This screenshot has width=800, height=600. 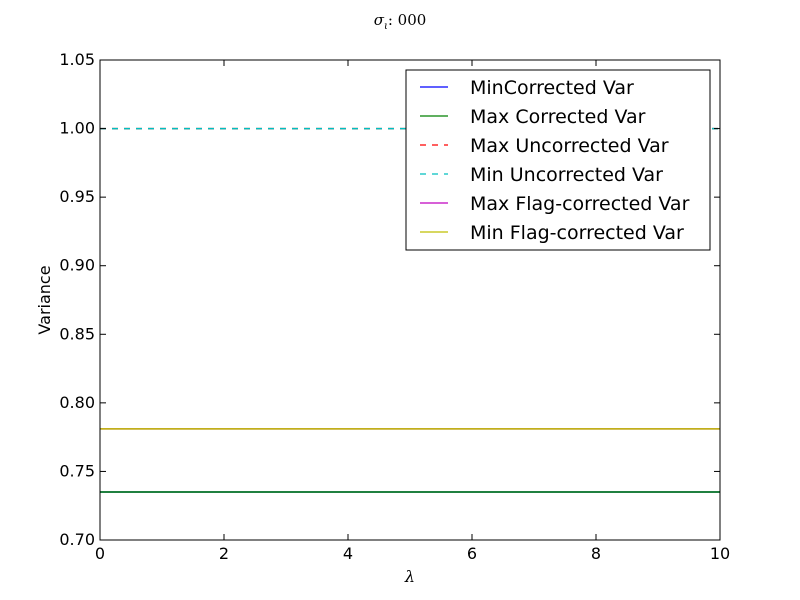 I want to click on y-tick-label: 0.85, so click(x=77, y=333).